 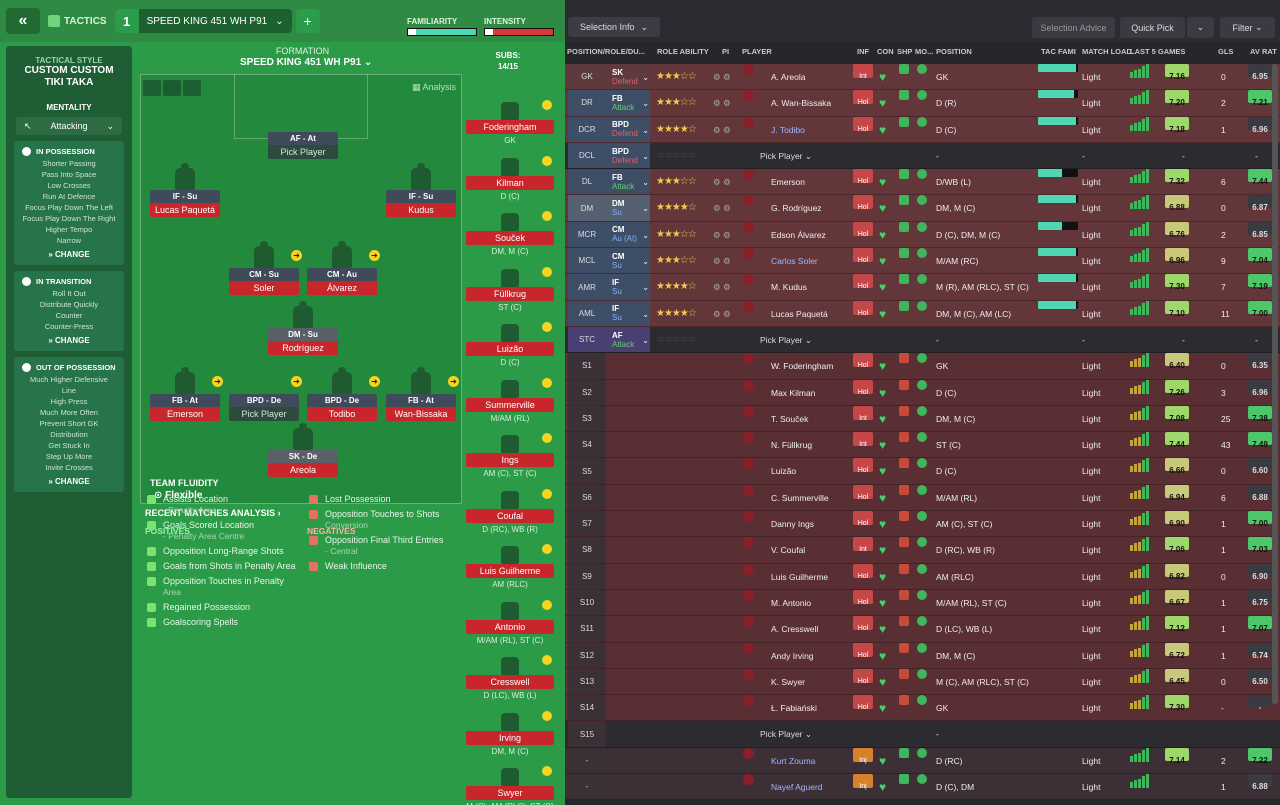 I want to click on tactical-style-name: CUSTOM CUSTOM, so click(x=69, y=70).